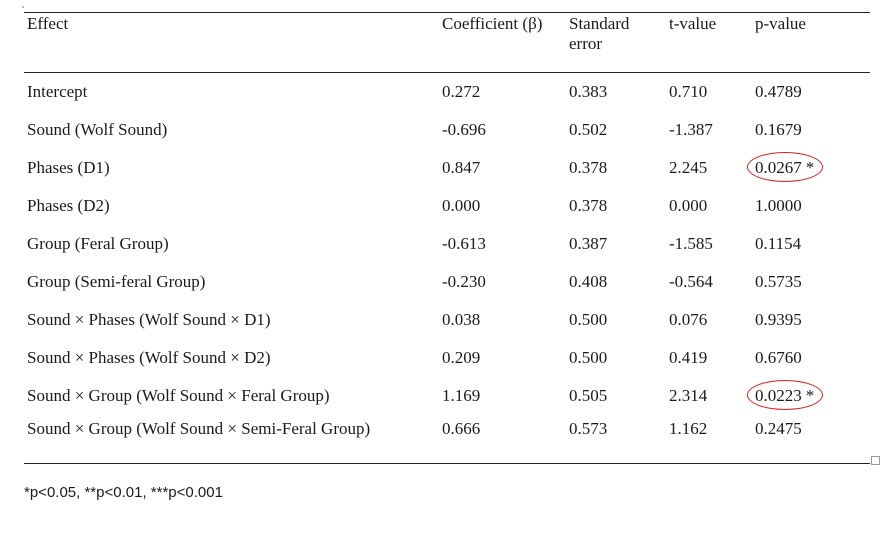  Describe the element at coordinates (691, 129) in the screenshot. I see `t-value-cell: -1.387` at that location.